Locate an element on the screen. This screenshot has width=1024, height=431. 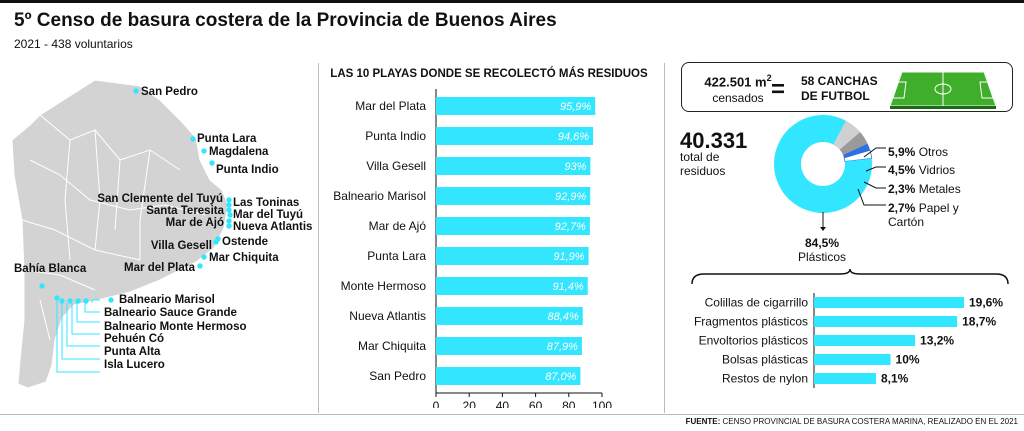
beach-value-mar-chiquita: 87,9% is located at coordinates (562, 347).